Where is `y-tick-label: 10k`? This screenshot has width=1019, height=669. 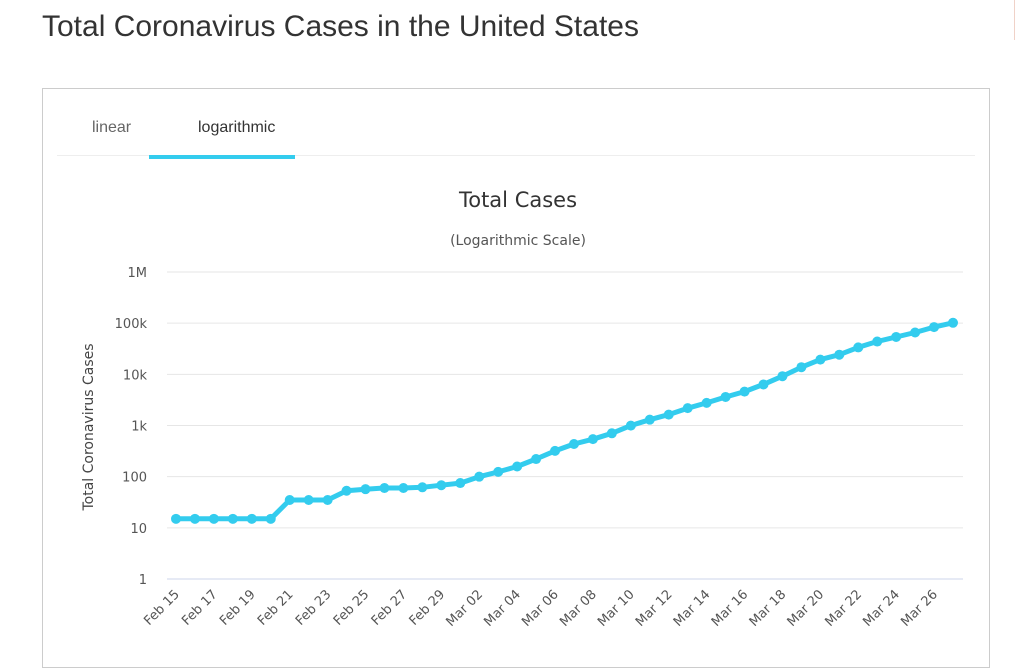 y-tick-label: 10k is located at coordinates (135, 375).